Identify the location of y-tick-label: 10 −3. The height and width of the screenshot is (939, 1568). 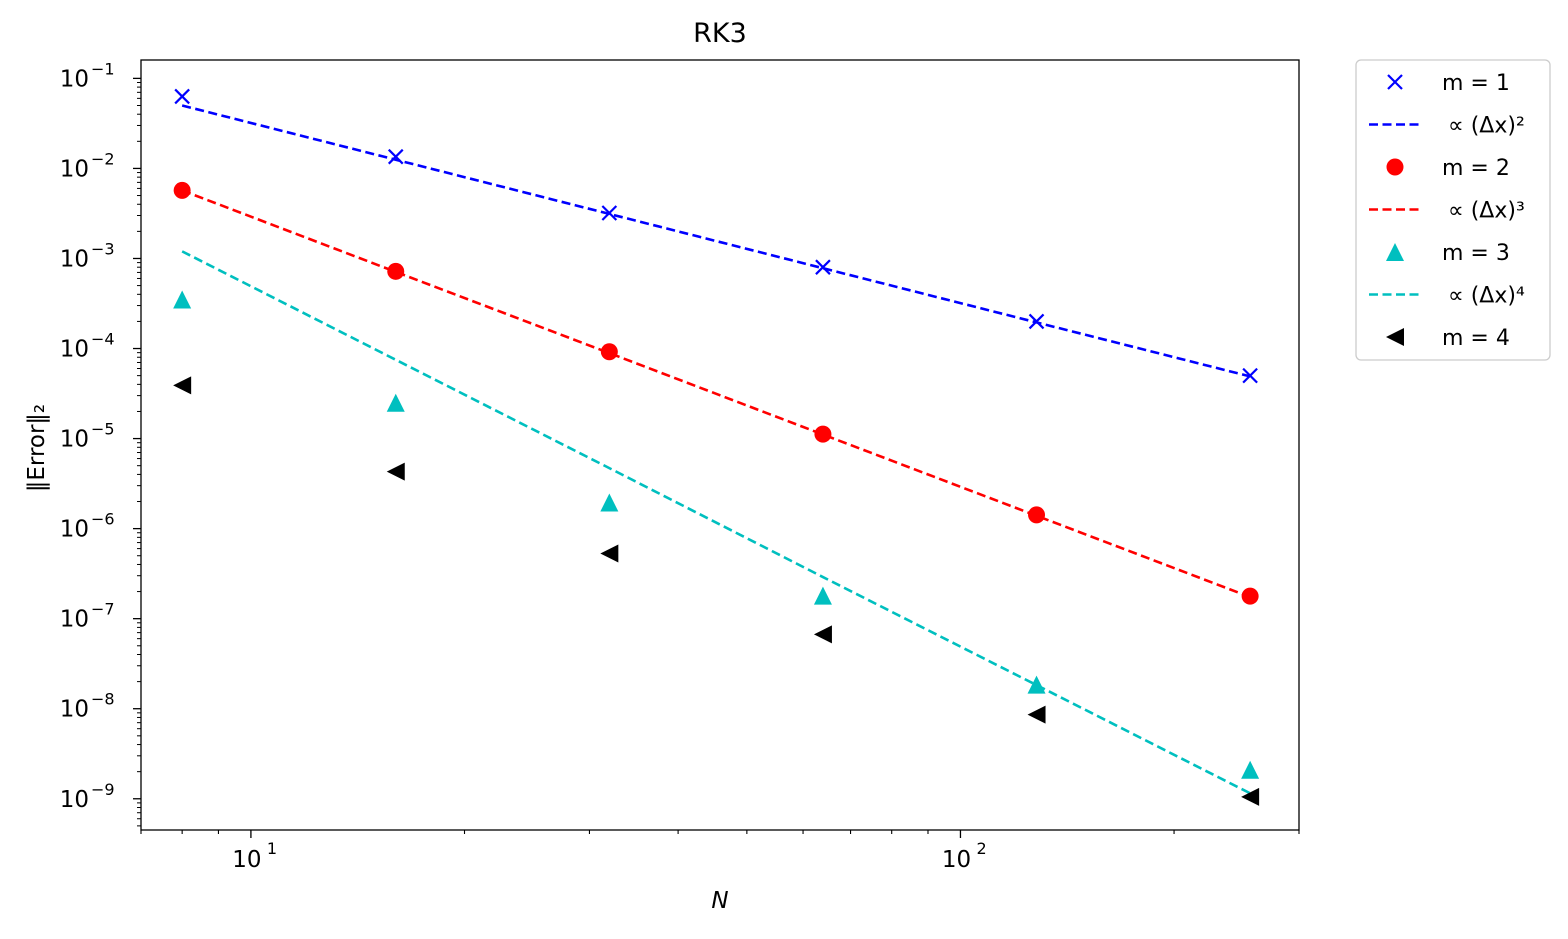
(87, 255).